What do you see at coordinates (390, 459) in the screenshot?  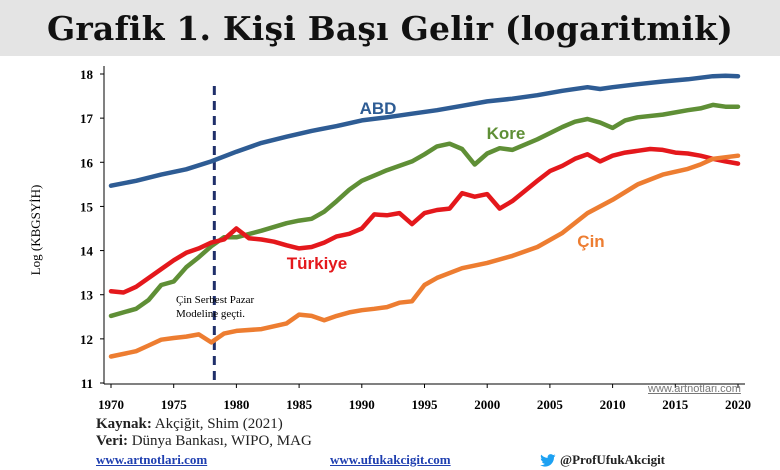 I see `ufukakcigit-link: www.ufukakcigit.com` at bounding box center [390, 459].